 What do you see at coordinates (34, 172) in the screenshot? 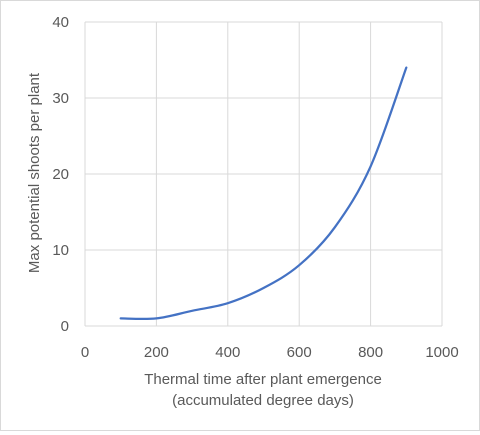
I see `y-axis-title: Max potential shoots per plant` at bounding box center [34, 172].